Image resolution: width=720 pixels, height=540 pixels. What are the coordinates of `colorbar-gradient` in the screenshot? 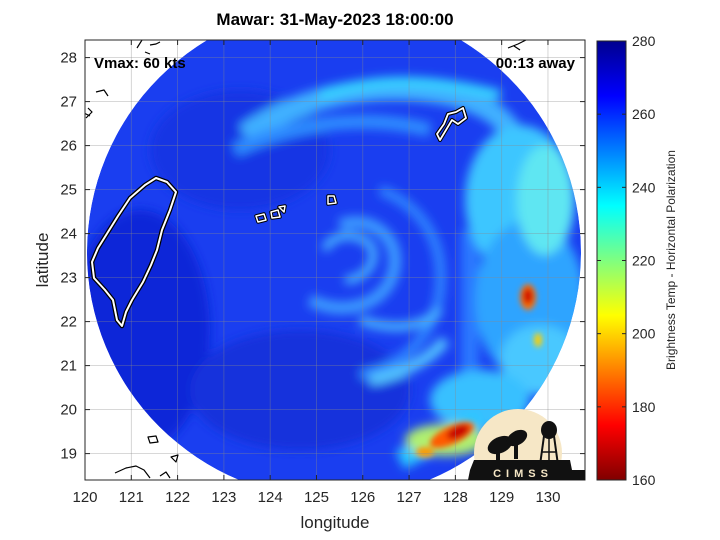 It's located at (611, 260).